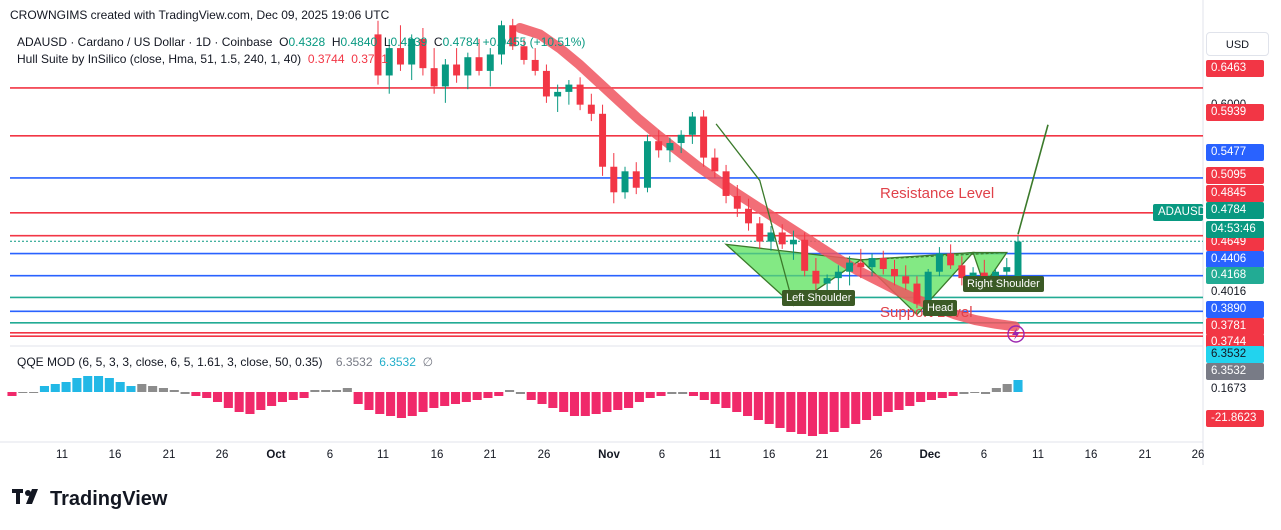 The image size is (1281, 530). I want to click on price-label: 0.5095, so click(1235, 175).